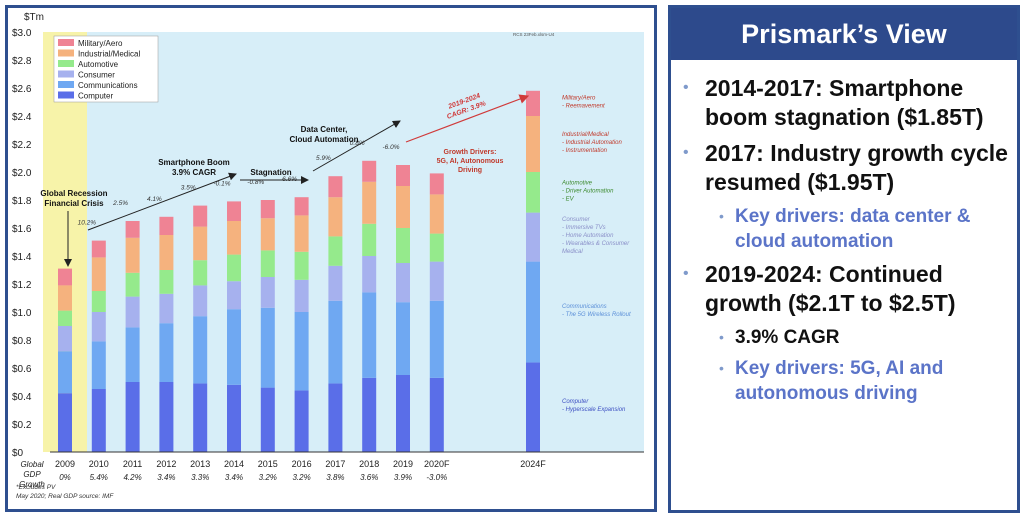 The height and width of the screenshot is (518, 1024). What do you see at coordinates (73, 193) in the screenshot?
I see `recession-annotation: Global Recession` at bounding box center [73, 193].